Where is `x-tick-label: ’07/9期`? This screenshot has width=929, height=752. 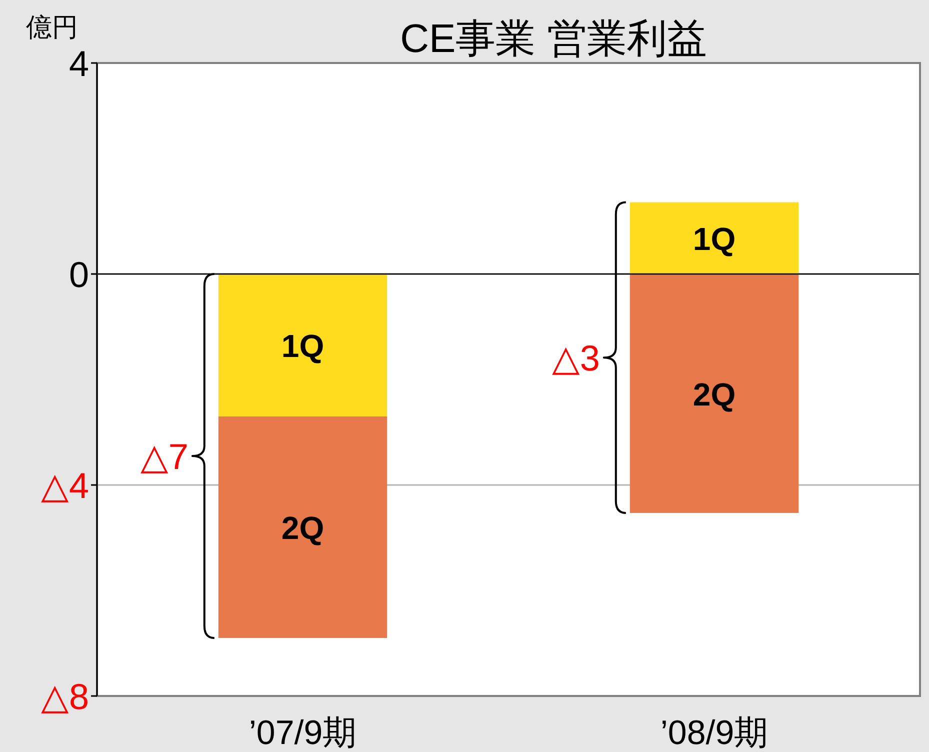
x-tick-label: ’07/9期 is located at coordinates (302, 733).